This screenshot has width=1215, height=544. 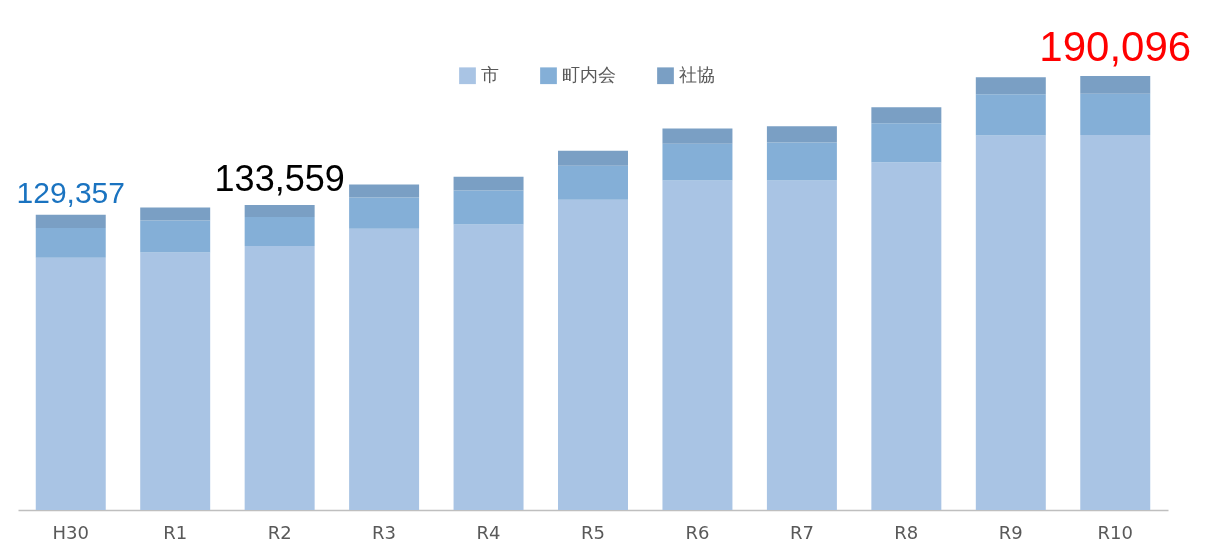 I want to click on annotation: 190,096, so click(x=1115, y=46).